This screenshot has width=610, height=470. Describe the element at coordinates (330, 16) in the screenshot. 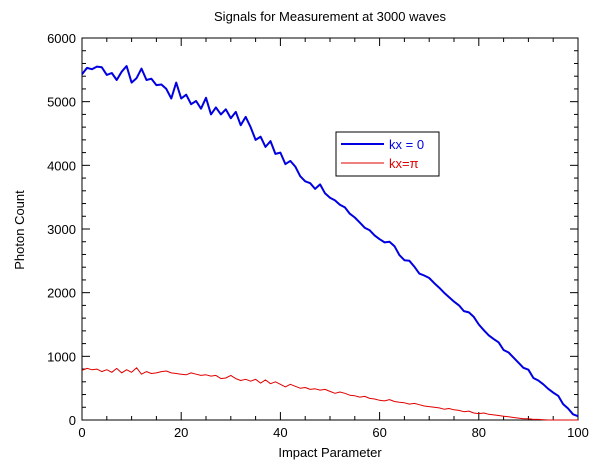

I see `chart-title: Signals for Measurement at 3000 waves` at that location.